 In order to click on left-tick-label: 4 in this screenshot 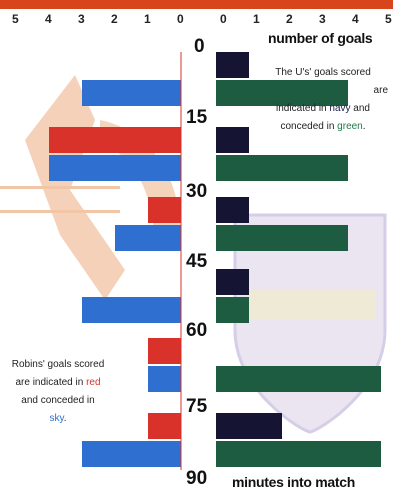, I will do `click(48, 19)`.